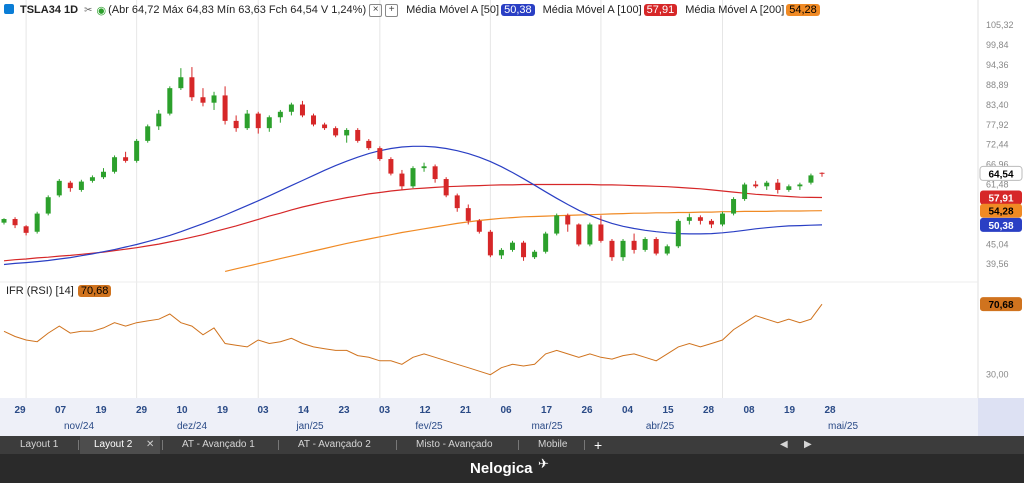 The width and height of the screenshot is (1024, 483). Describe the element at coordinates (39, 444) in the screenshot. I see `tab-layout-1: Layout 1` at that location.